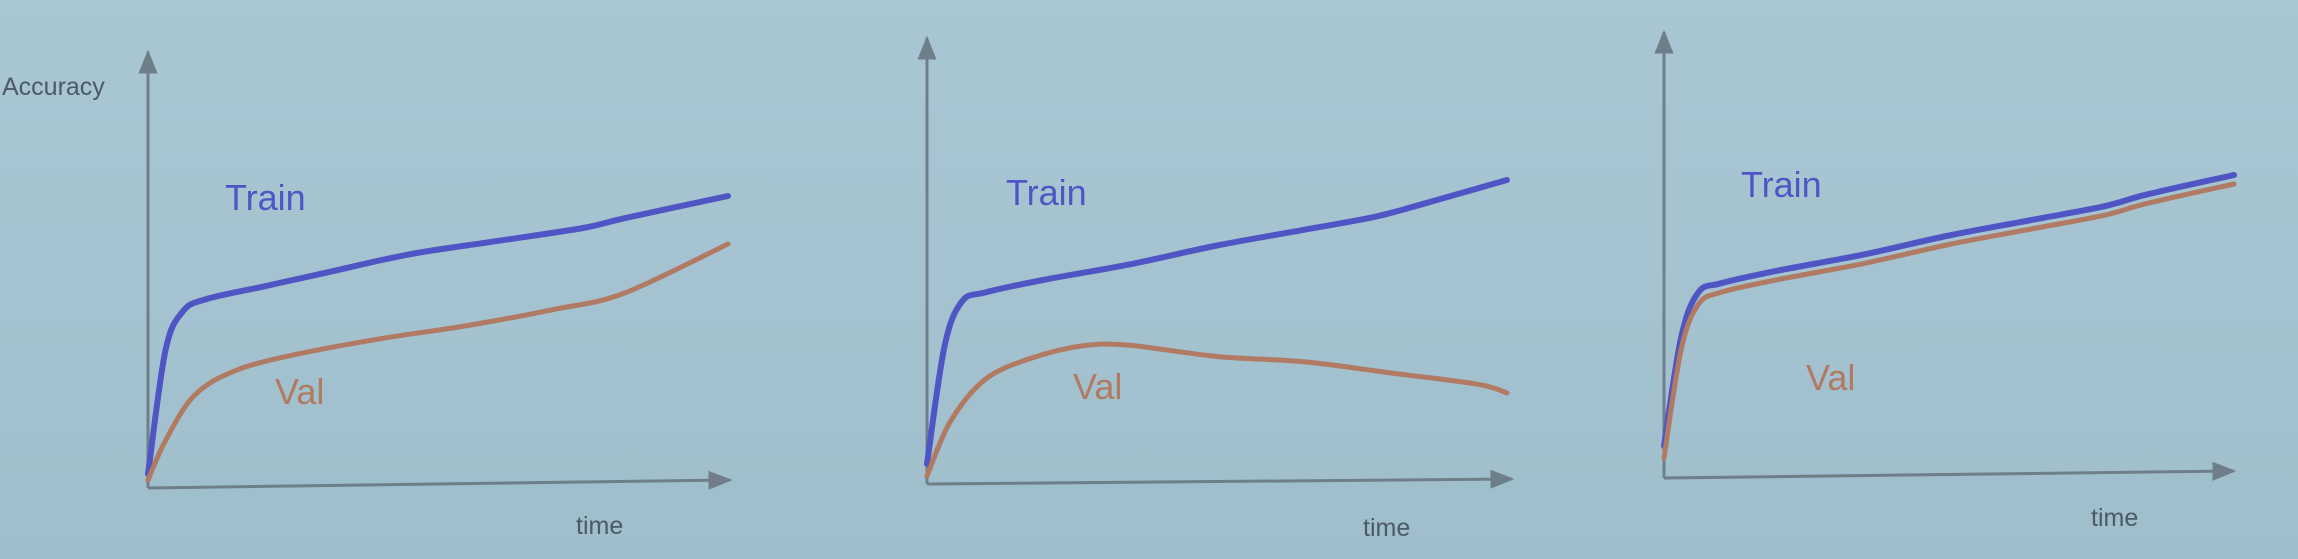 This screenshot has height=559, width=2298. What do you see at coordinates (53, 87) in the screenshot?
I see `y-axis-label: Accuracy` at bounding box center [53, 87].